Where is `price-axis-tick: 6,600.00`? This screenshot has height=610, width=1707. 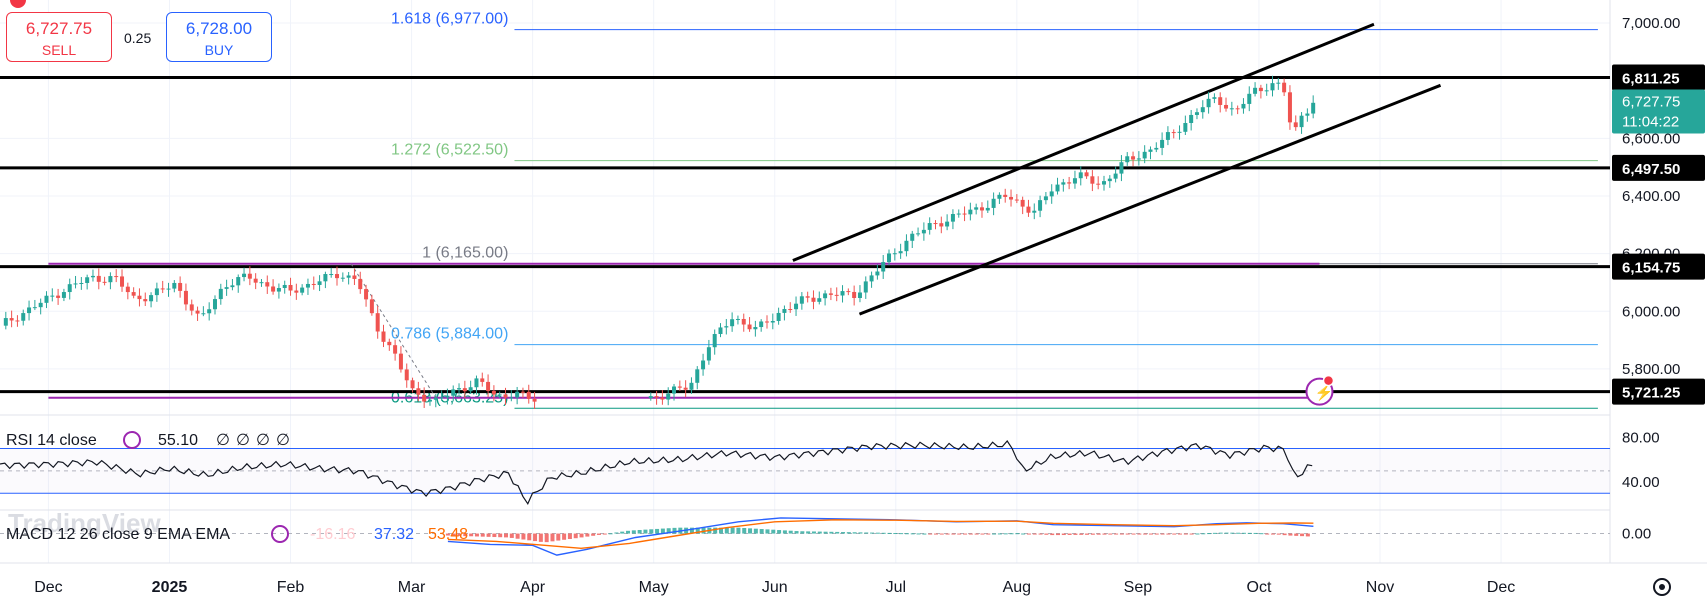
price-axis-tick: 6,600.00 is located at coordinates (1651, 138).